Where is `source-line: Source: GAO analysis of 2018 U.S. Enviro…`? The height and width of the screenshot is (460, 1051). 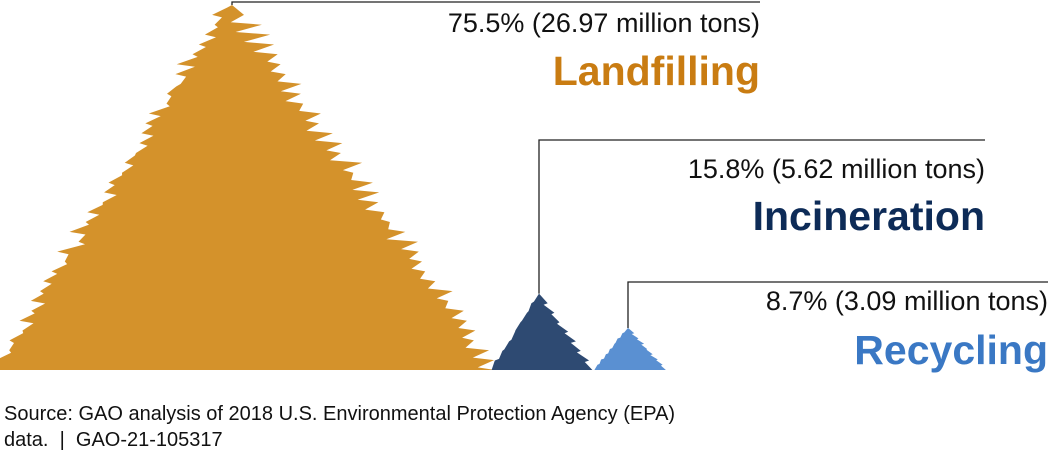 source-line: Source: GAO analysis of 2018 U.S. Enviro… is located at coordinates (339, 414).